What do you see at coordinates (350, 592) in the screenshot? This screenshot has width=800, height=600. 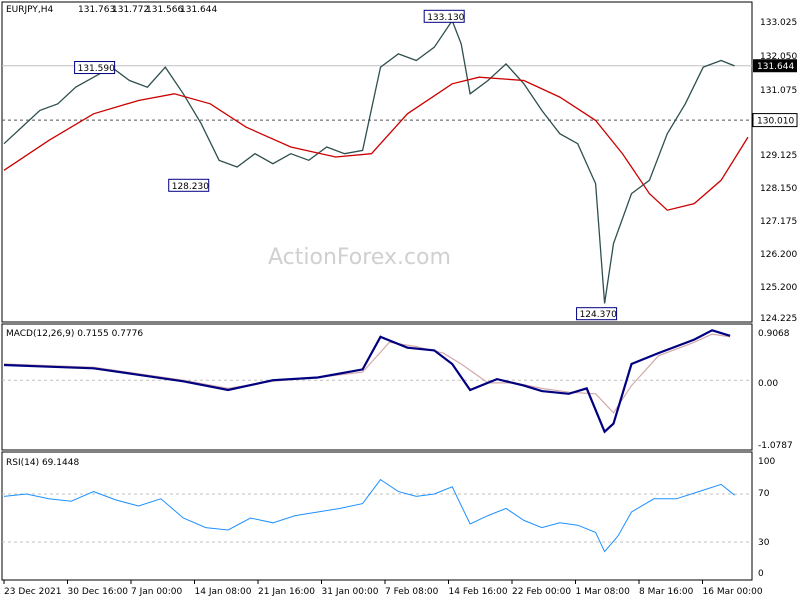 I see `x-tick-label: 31 Jan 00:00` at bounding box center [350, 592].